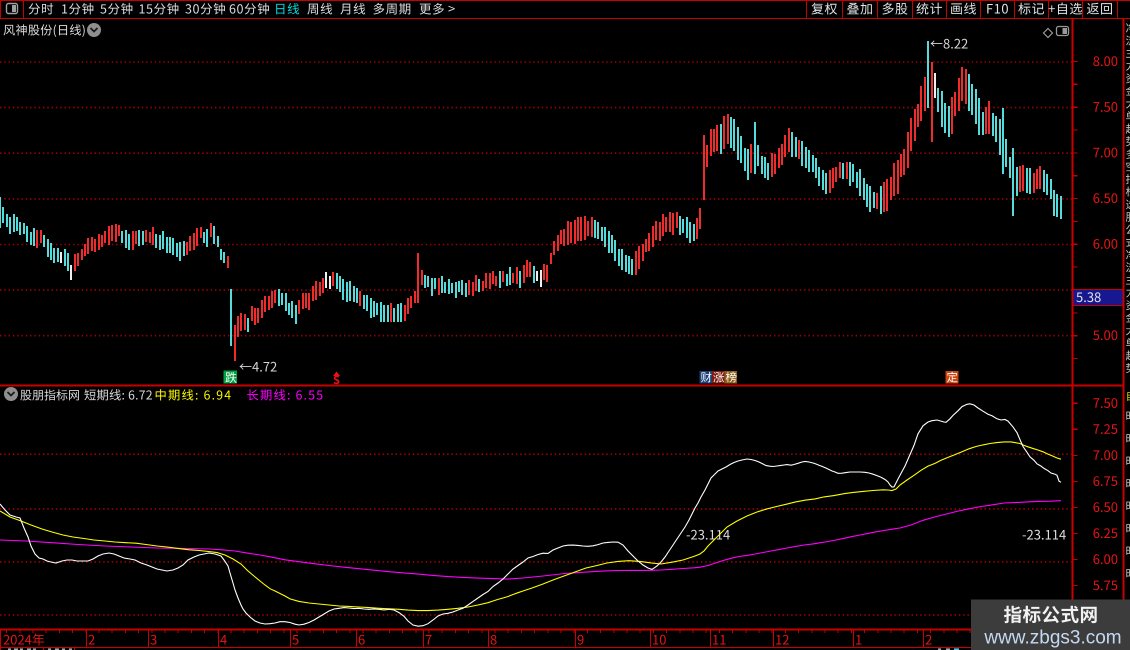  What do you see at coordinates (1052, 638) in the screenshot?
I see `svg-text: www.zbgs3.com` at bounding box center [1052, 638].